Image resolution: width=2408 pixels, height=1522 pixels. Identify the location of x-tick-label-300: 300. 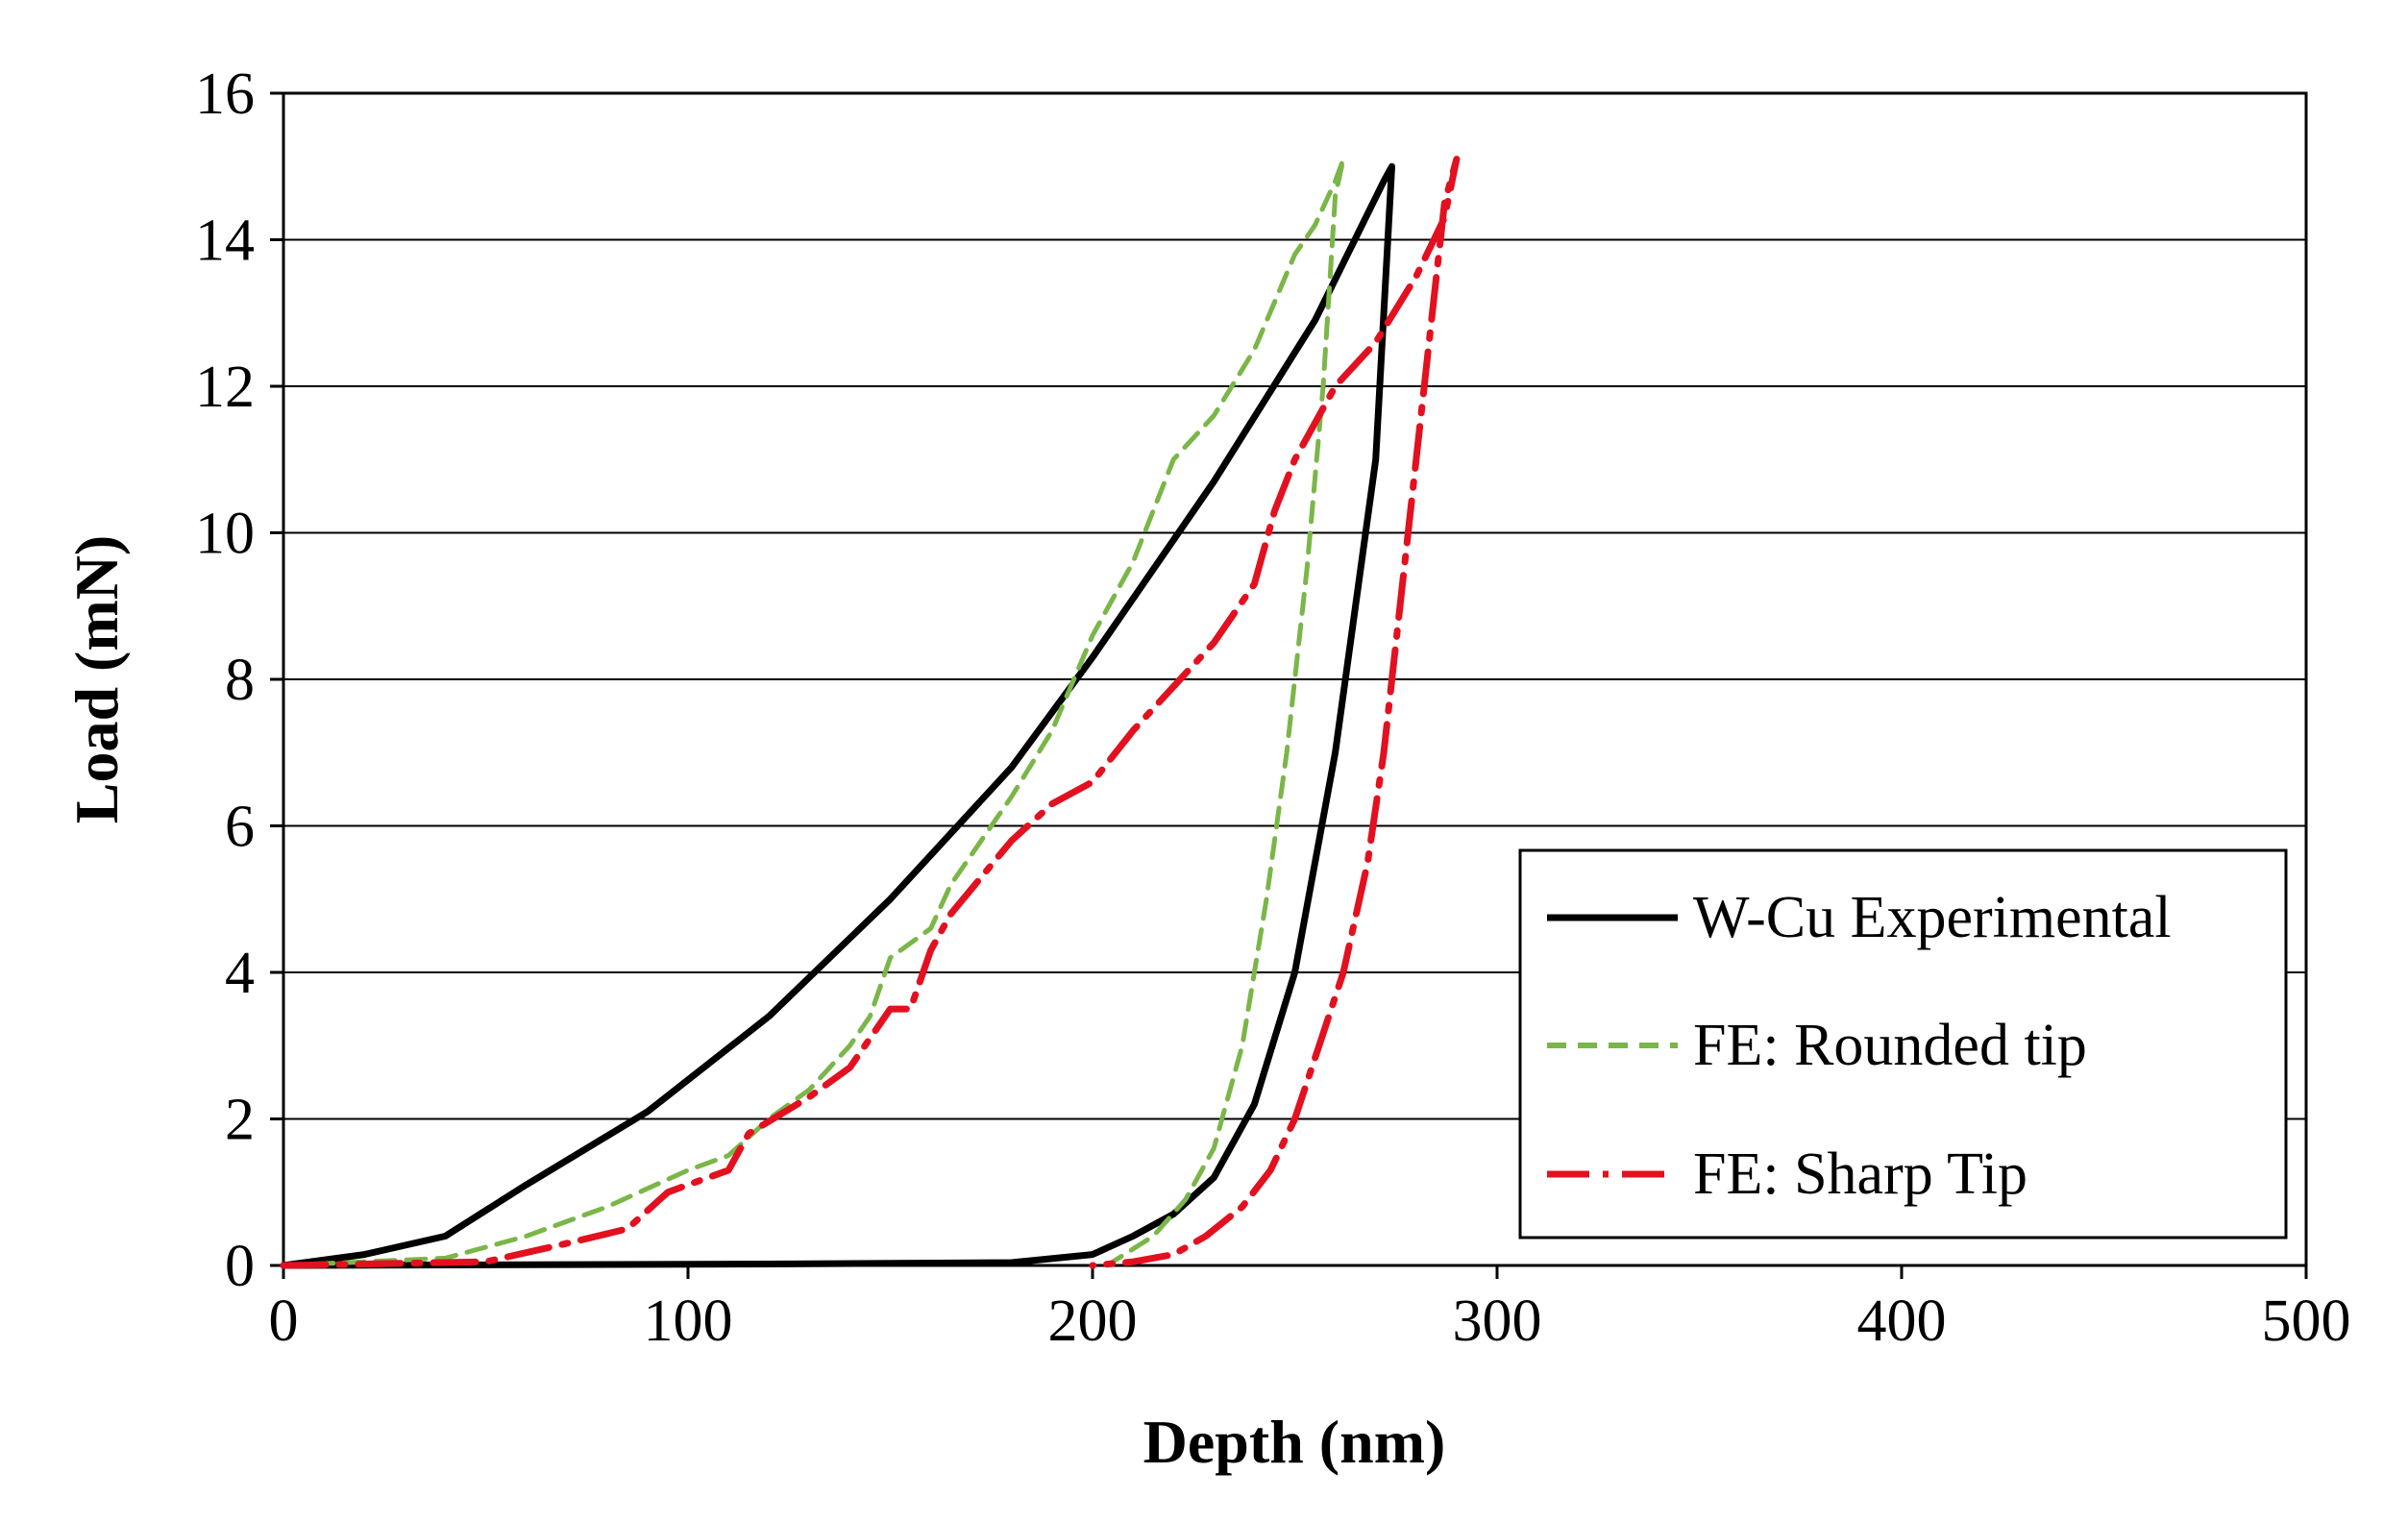
(1498, 1321).